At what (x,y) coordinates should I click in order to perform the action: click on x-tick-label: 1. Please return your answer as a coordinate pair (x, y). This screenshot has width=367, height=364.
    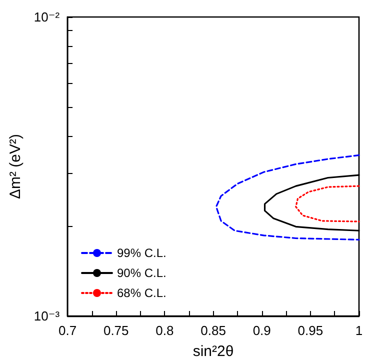
    Looking at the image, I should click on (359, 330).